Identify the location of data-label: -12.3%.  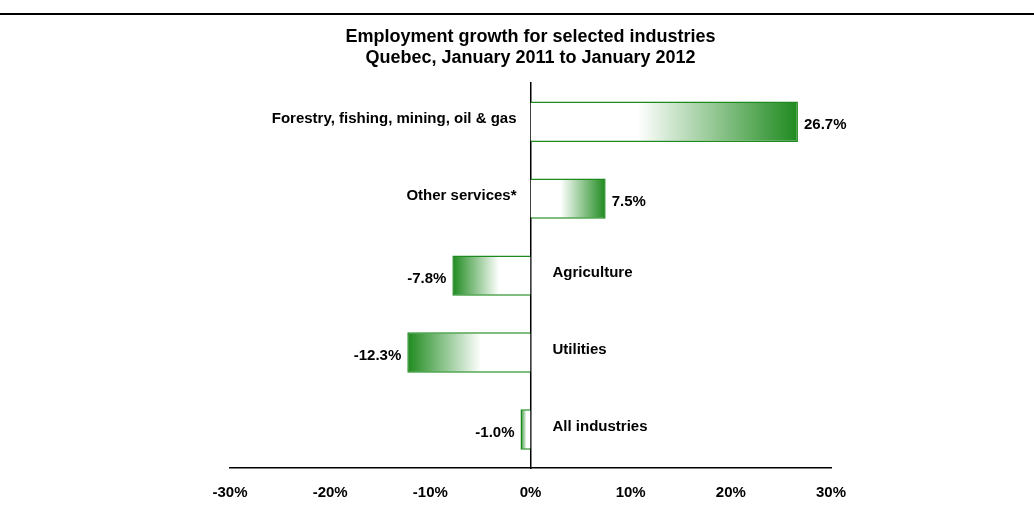
(377, 354).